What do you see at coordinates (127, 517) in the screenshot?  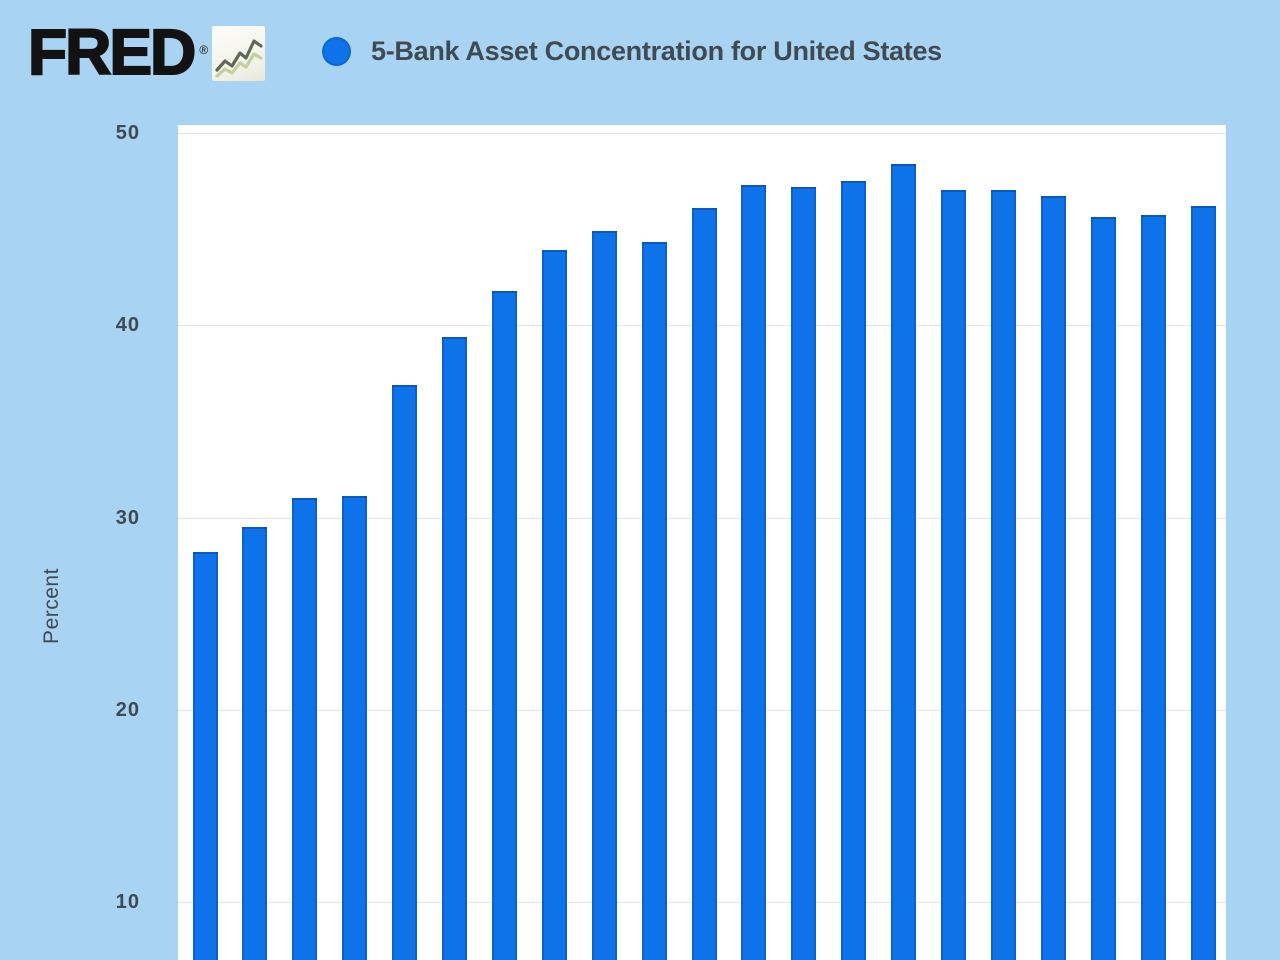 I see `y-tick-label-30: 30` at bounding box center [127, 517].